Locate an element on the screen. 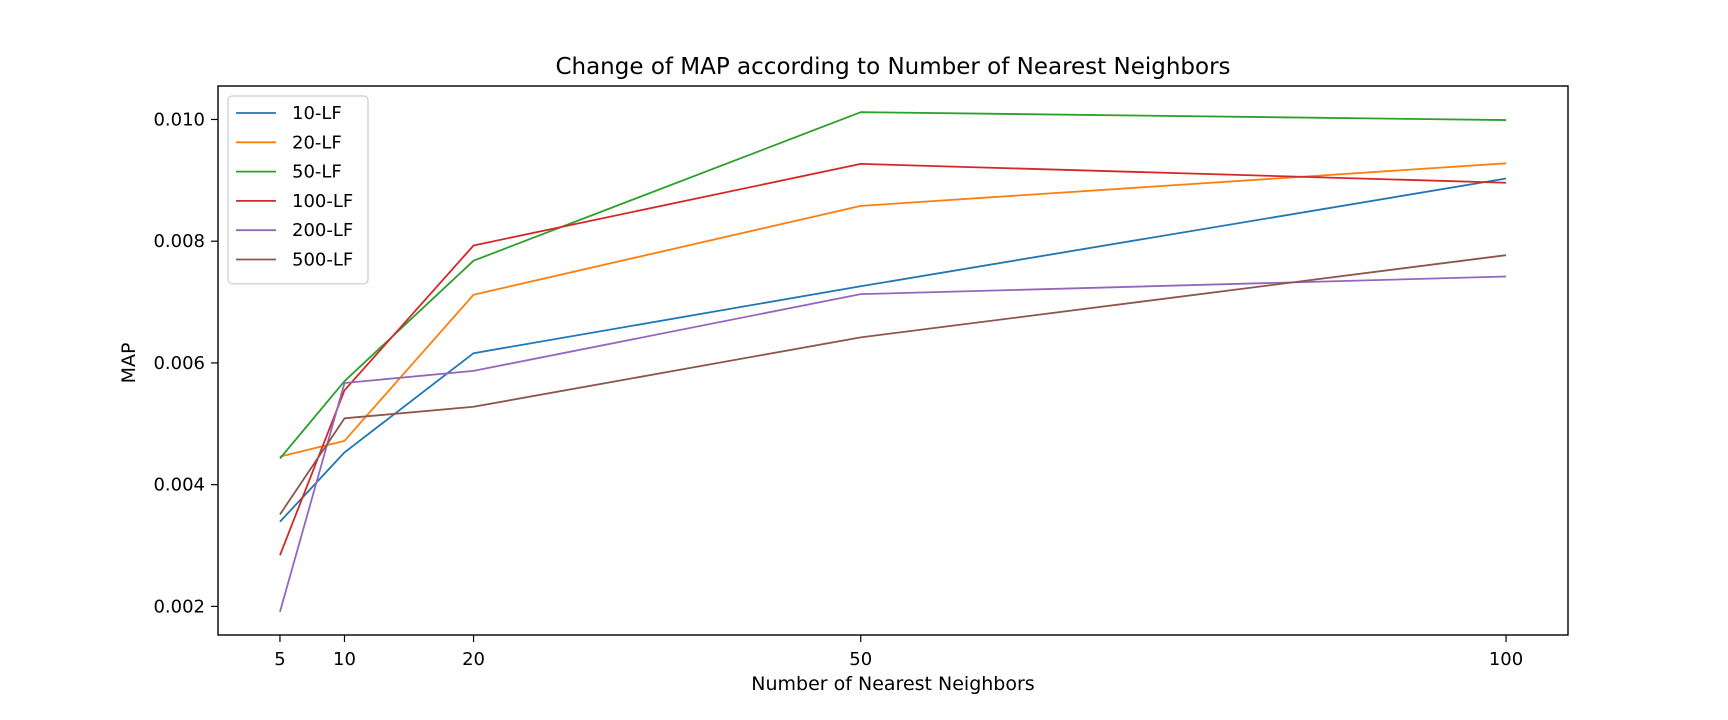 This screenshot has height=720, width=1728. y-tick-label: 0.004 is located at coordinates (179, 485).